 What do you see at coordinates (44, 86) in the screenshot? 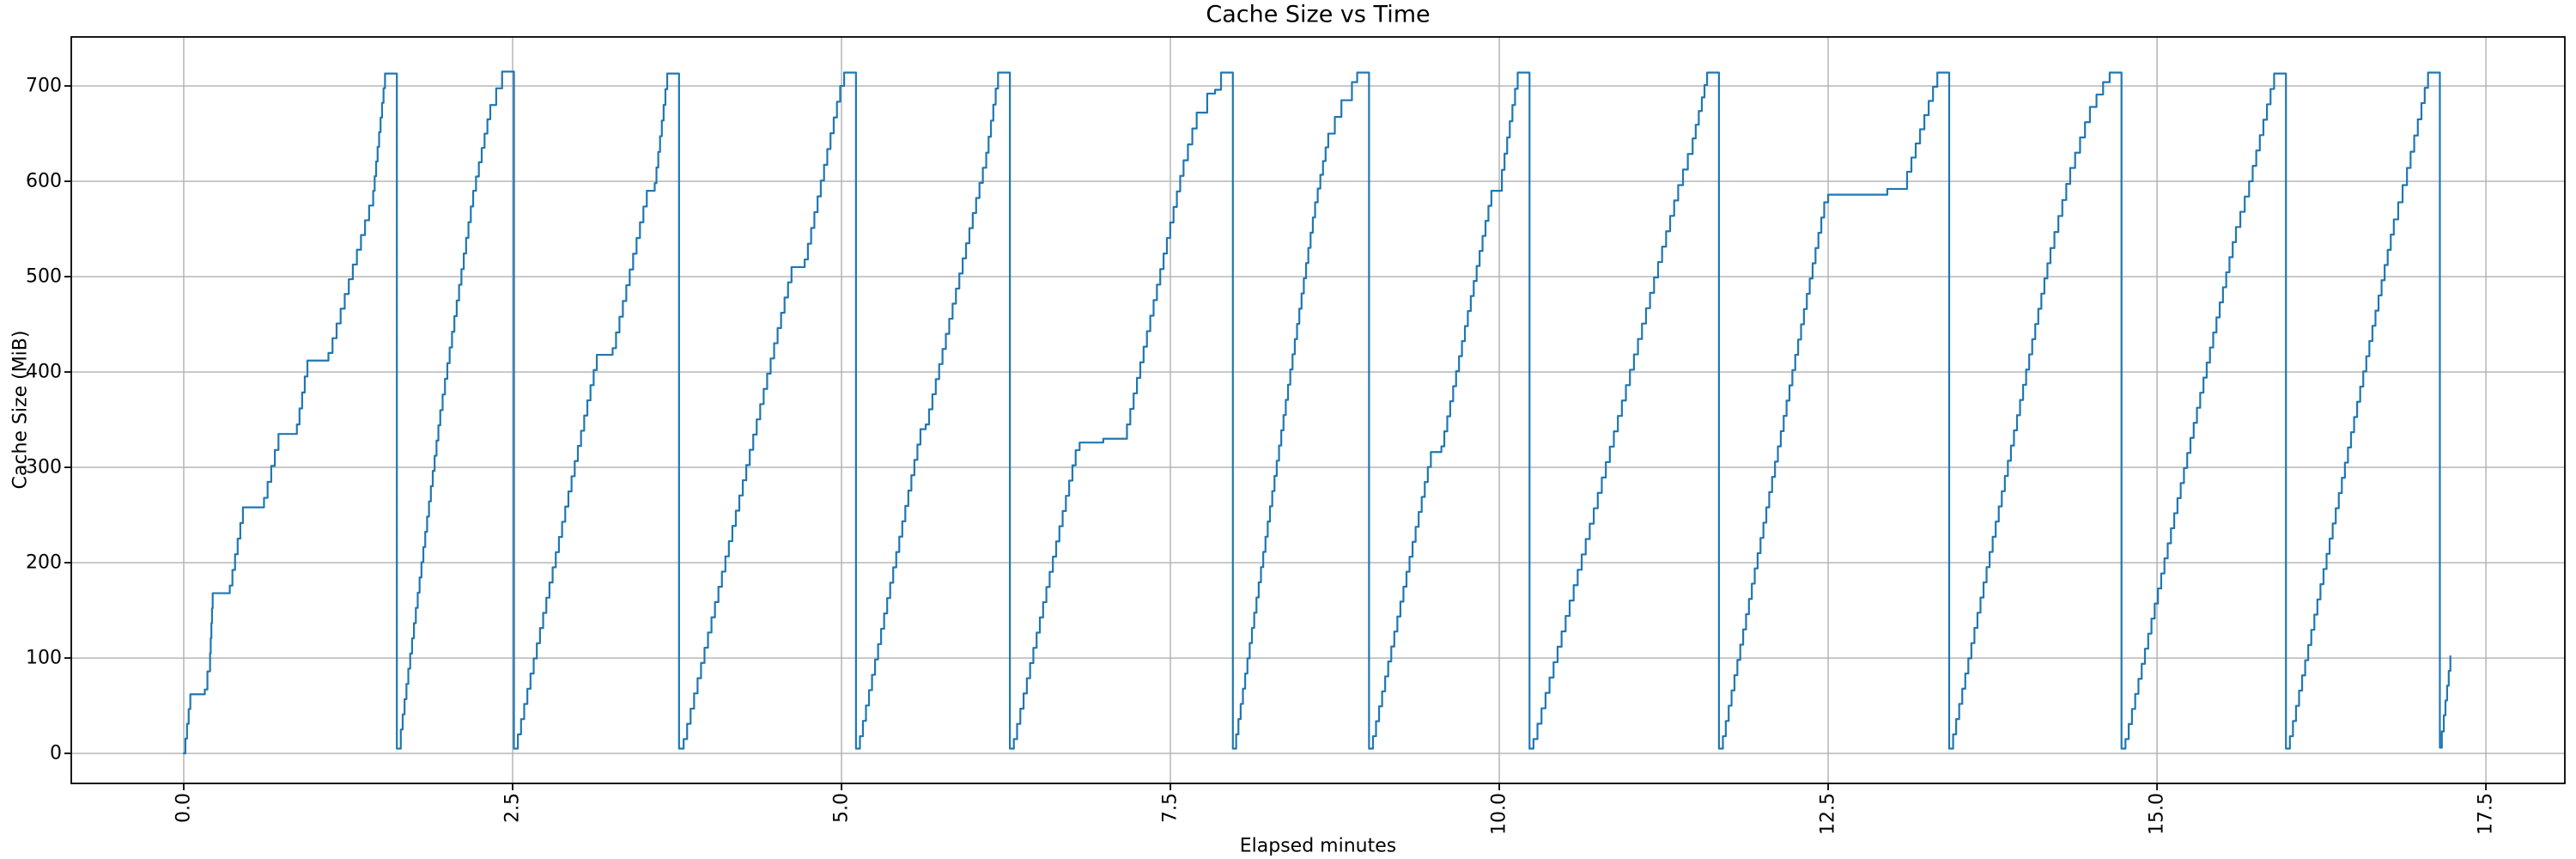
I see `y-tick-label: 700` at bounding box center [44, 86].